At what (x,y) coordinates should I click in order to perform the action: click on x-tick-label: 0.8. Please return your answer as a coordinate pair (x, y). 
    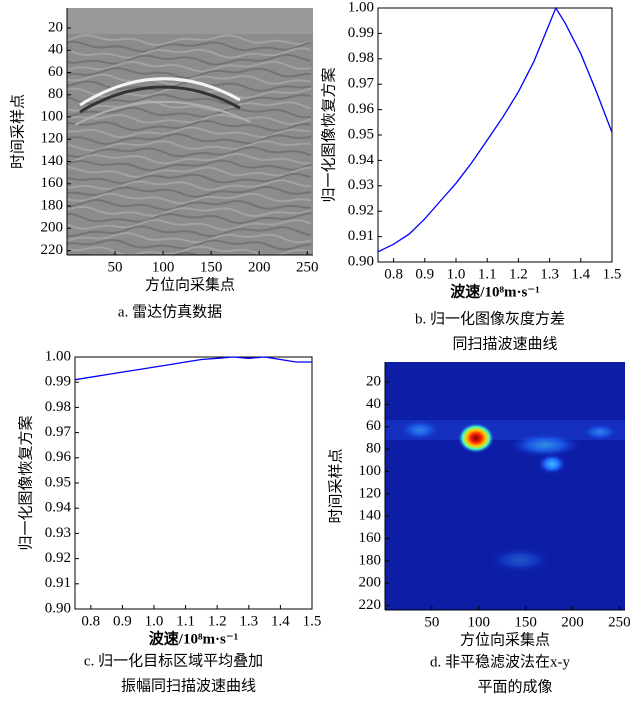
    Looking at the image, I should click on (393, 274).